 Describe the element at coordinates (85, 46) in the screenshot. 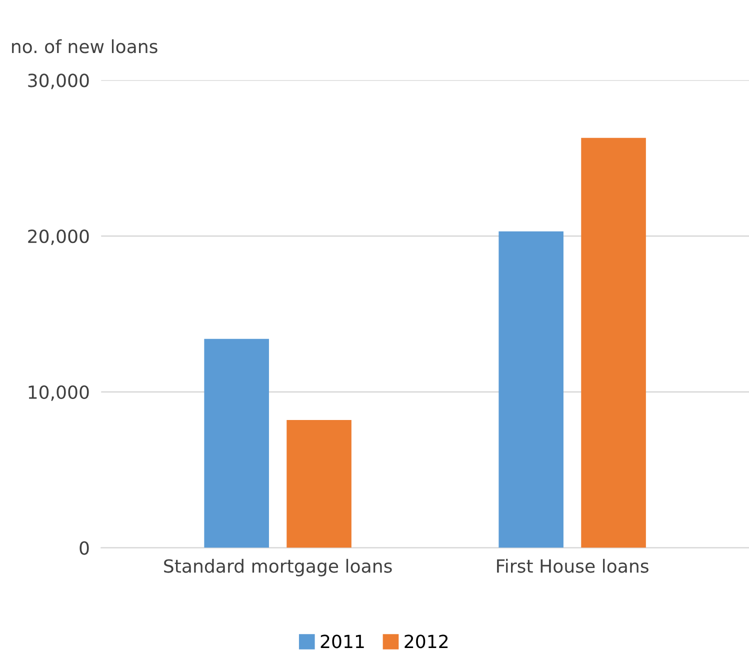

I see `y-axis-title: no. of new loans` at that location.